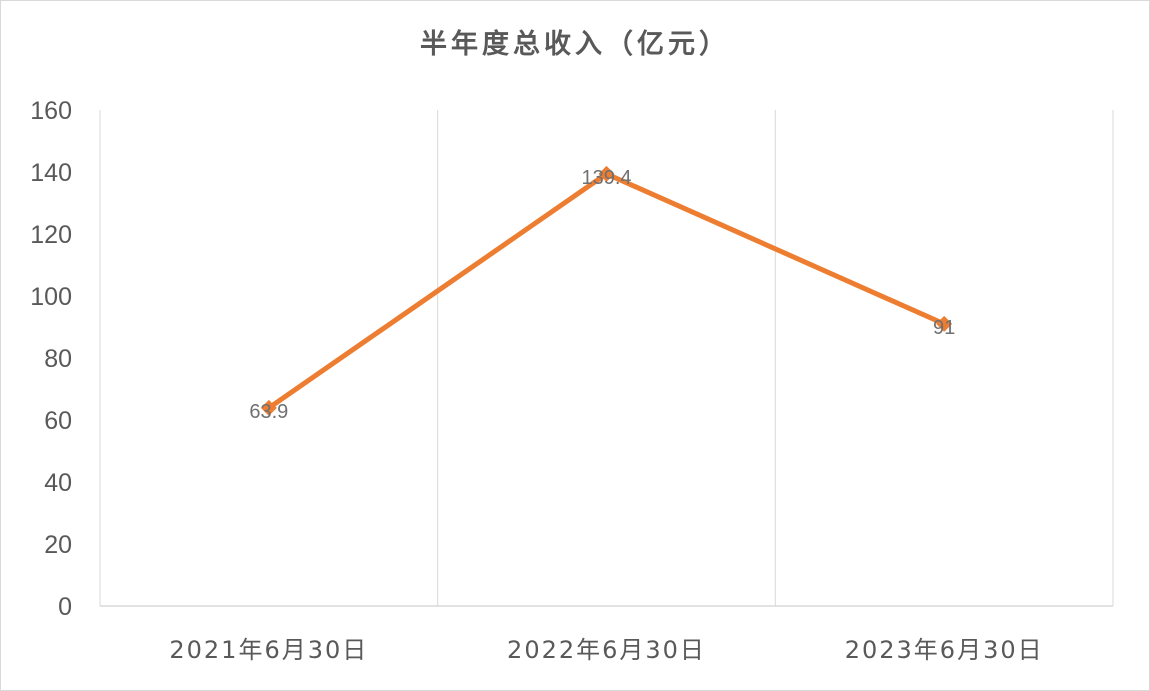 This screenshot has width=1150, height=691. Describe the element at coordinates (58, 359) in the screenshot. I see `y-tick-label: 80` at that location.